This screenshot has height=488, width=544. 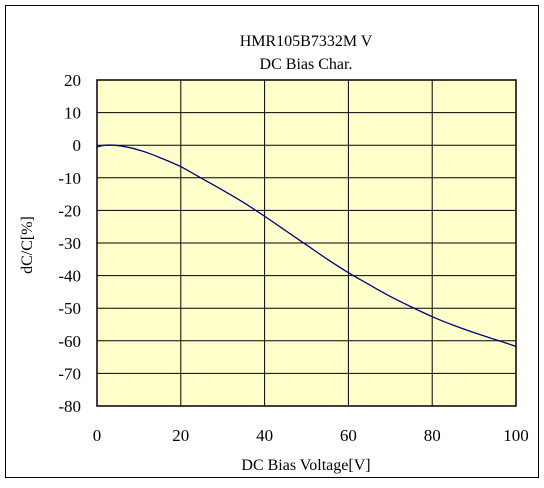 I want to click on y-tick-label: -50, so click(x=69, y=308).